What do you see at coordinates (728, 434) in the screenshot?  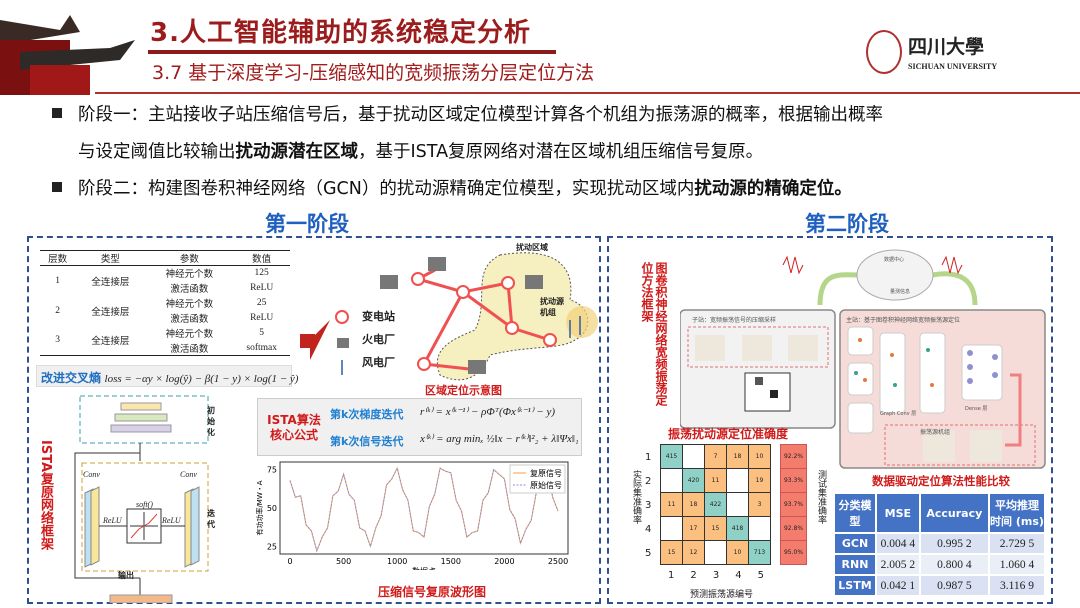 I see `heatmap-title: 振荡扰动源定位准确度` at bounding box center [728, 434].